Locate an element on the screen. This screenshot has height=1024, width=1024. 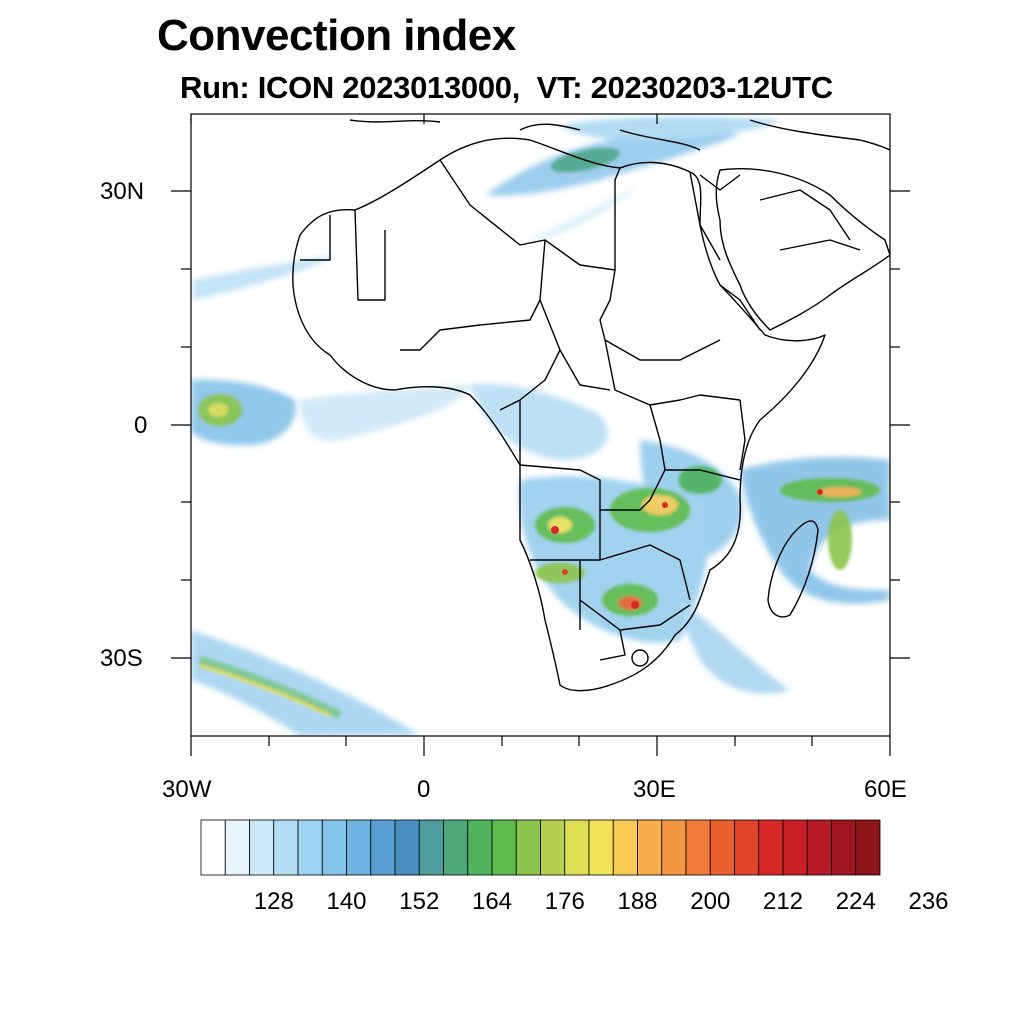
colorbar-label: 164 is located at coordinates (492, 901).